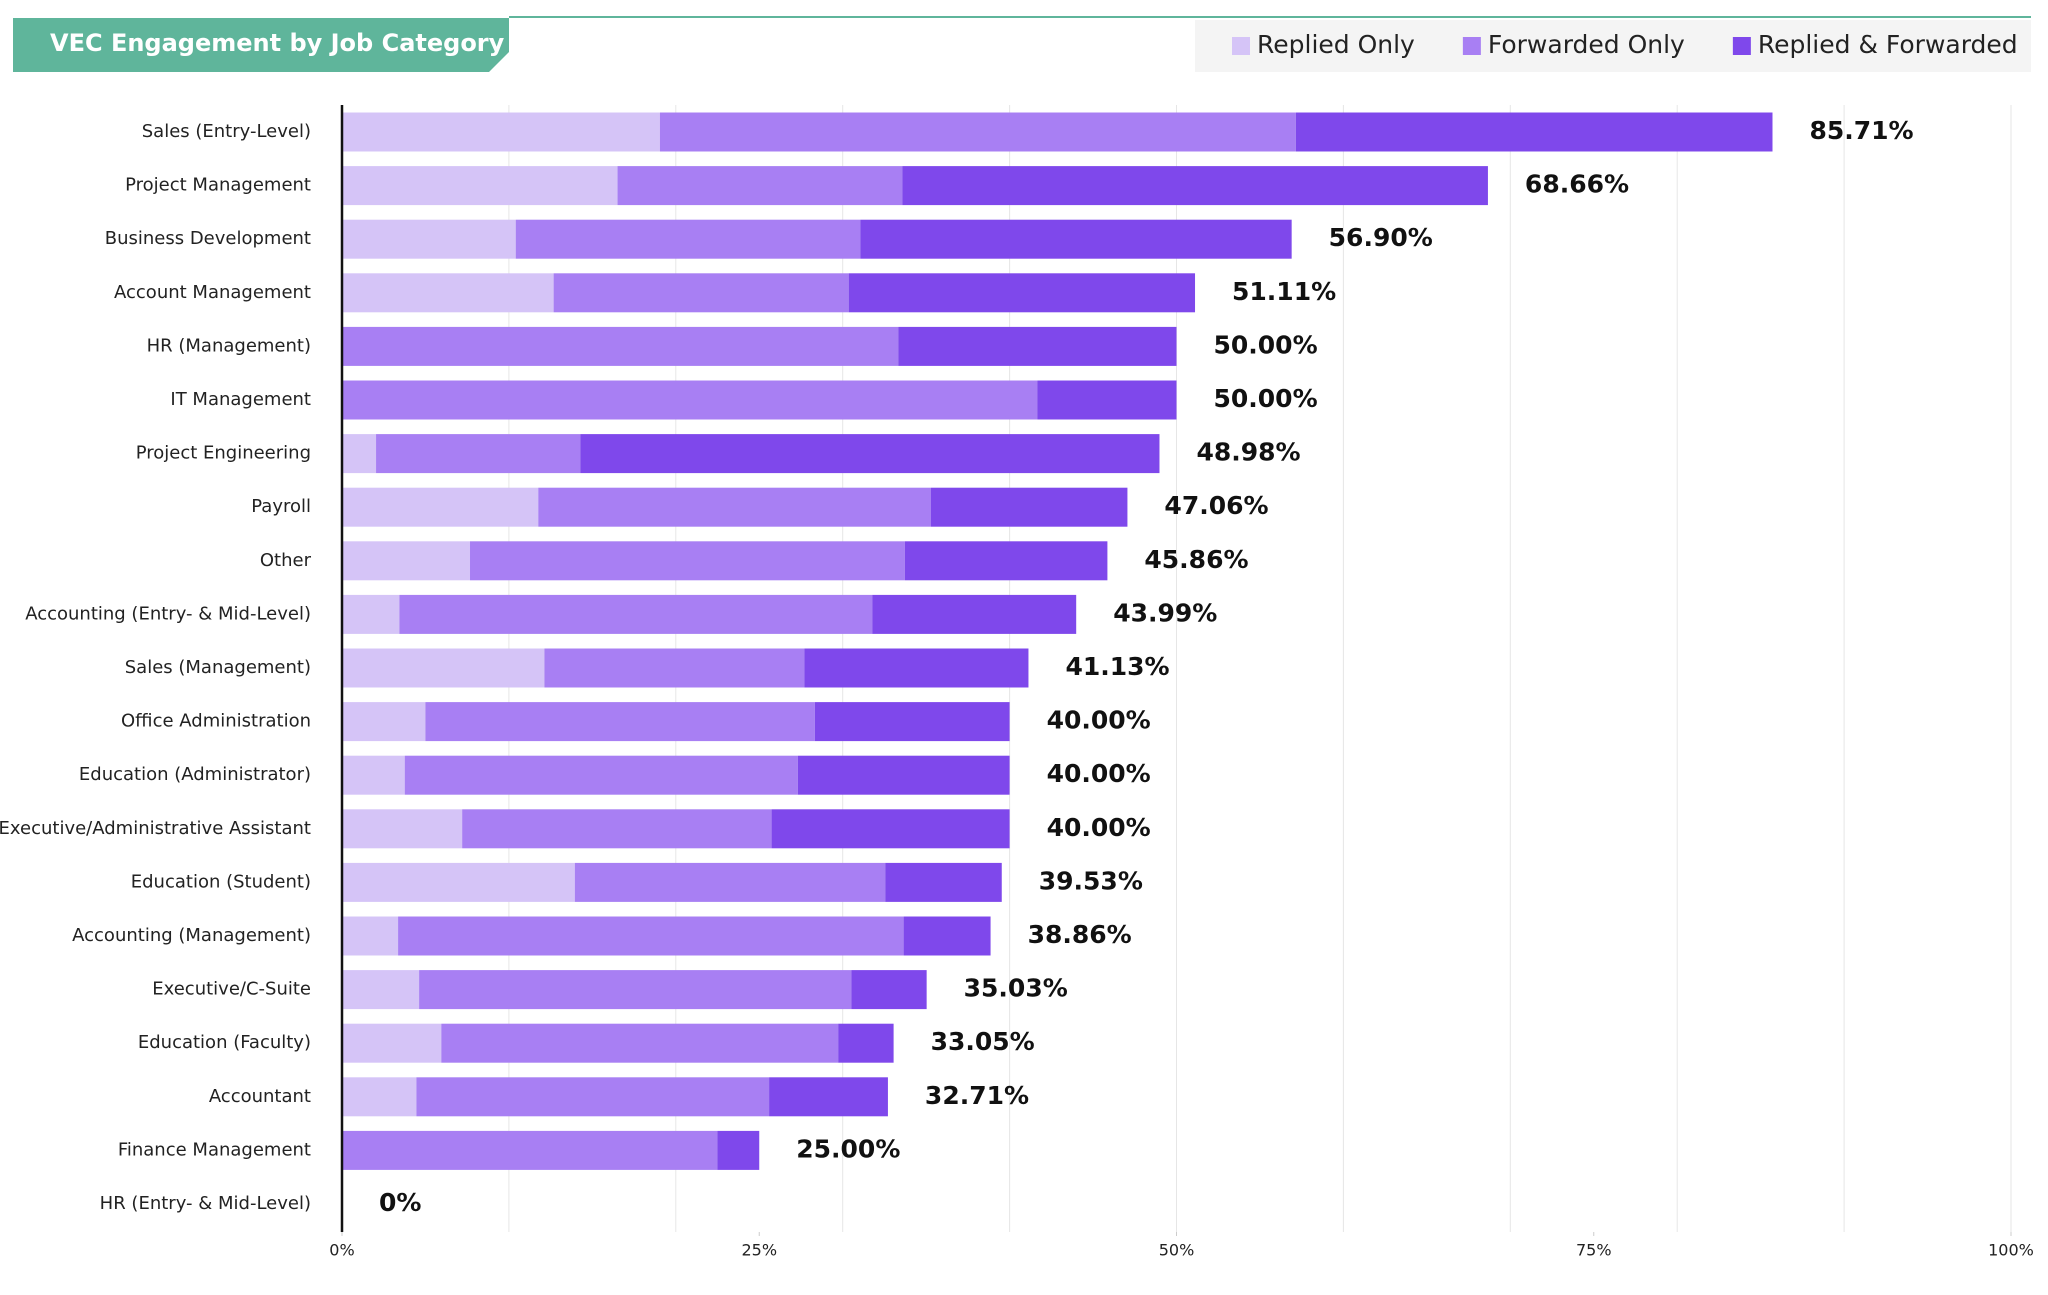 The image size is (2048, 1295). I want to click on legend-box, so click(1613, 46).